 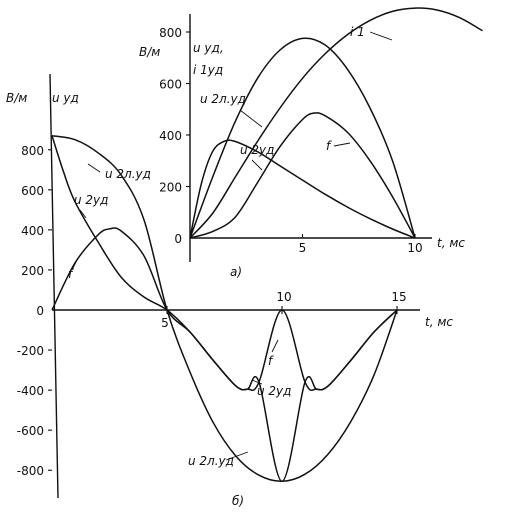 I want to click on y-tick-label-b: 800, so click(x=32, y=151).